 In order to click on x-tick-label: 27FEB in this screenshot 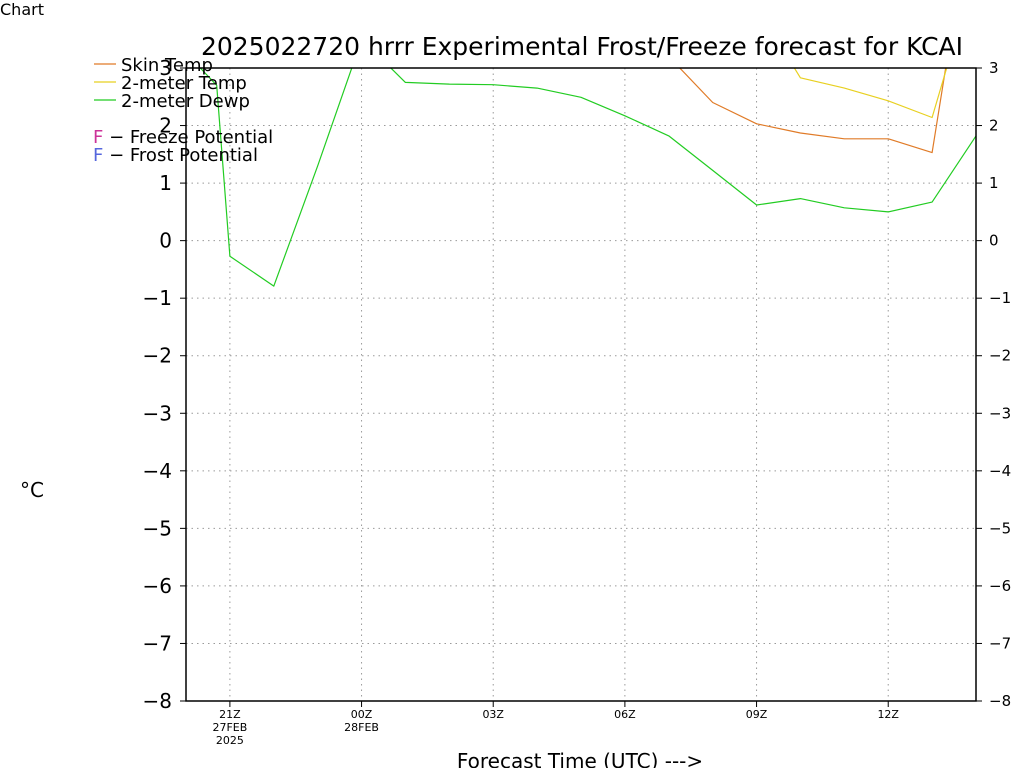, I will do `click(229, 727)`.